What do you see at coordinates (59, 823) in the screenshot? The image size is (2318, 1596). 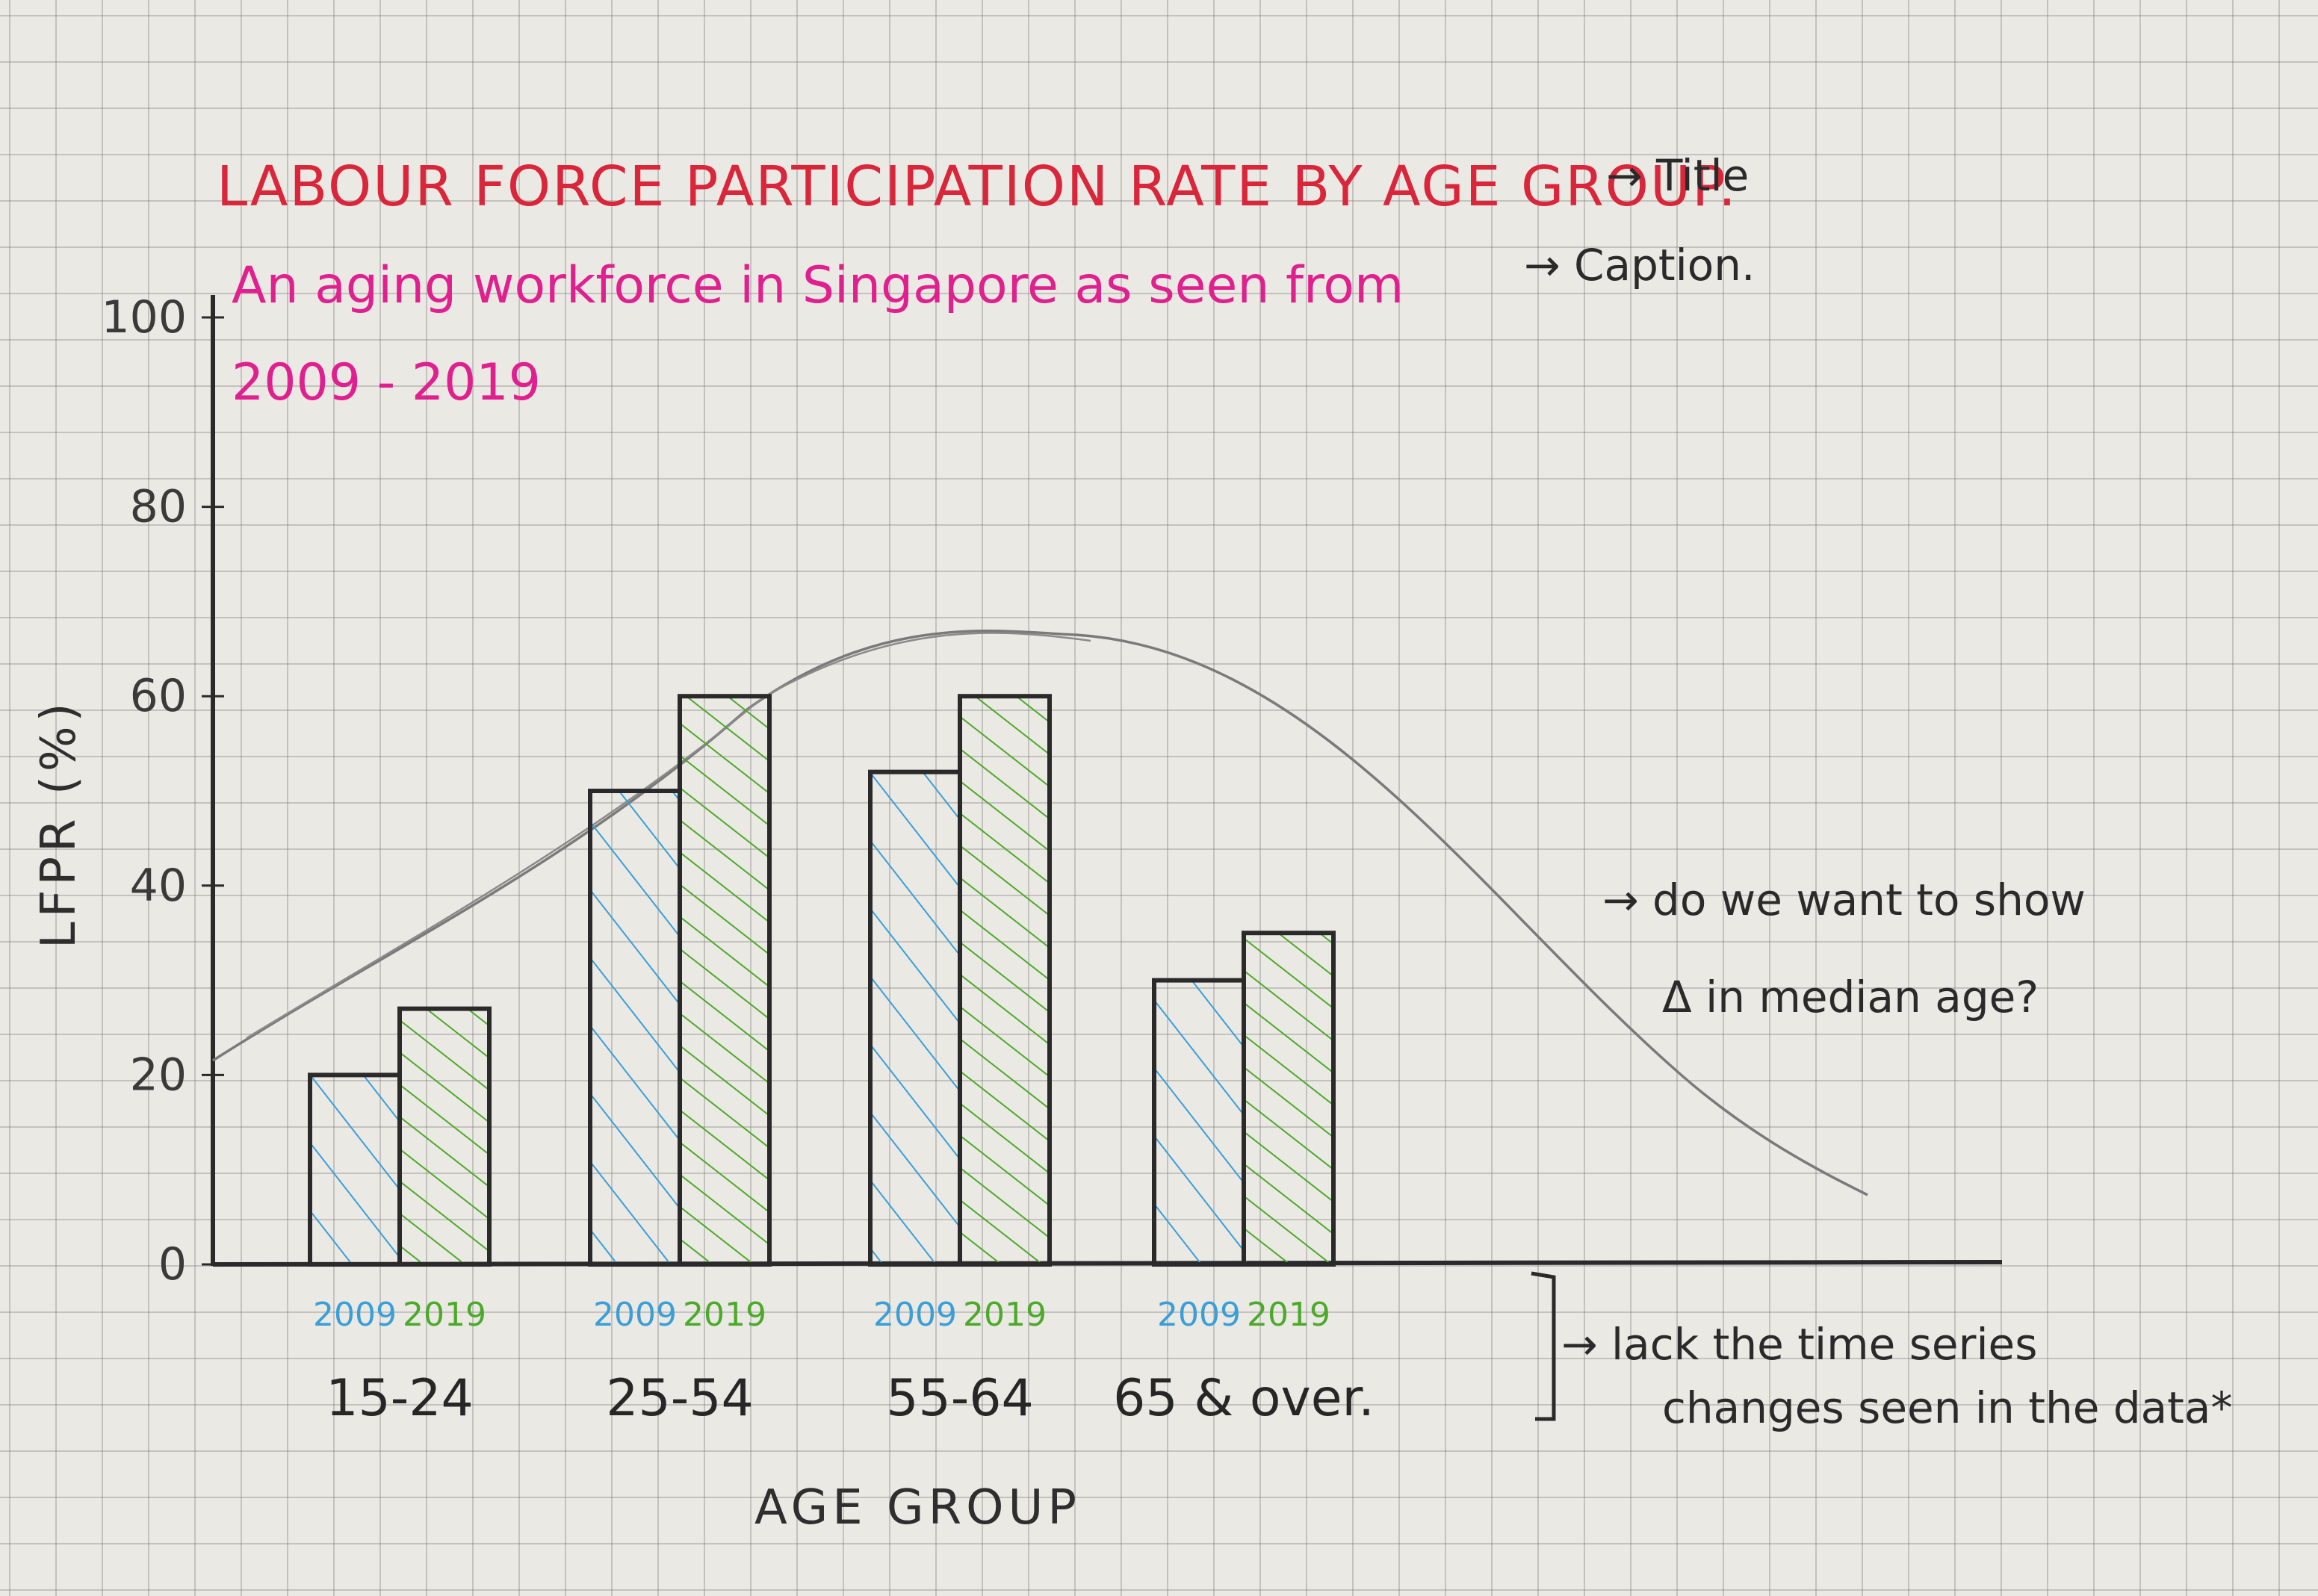 I see `y-axis-label: LFPR (%)` at bounding box center [59, 823].